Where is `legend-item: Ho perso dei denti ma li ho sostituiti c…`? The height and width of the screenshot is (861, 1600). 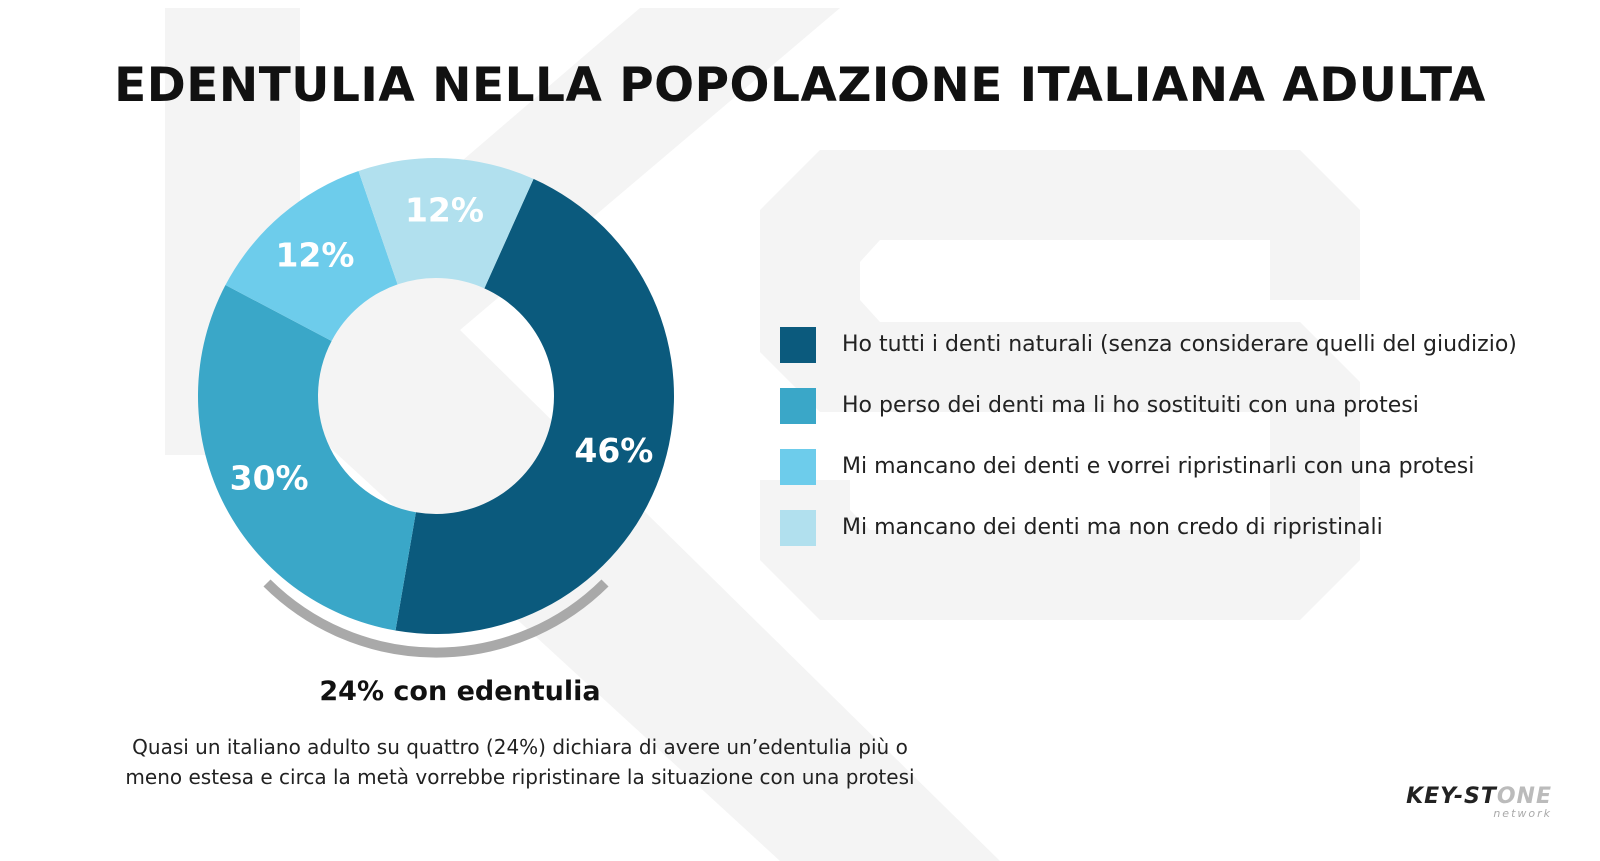
legend-item: Ho perso dei denti ma li ho sostituiti c… is located at coordinates (1148, 405).